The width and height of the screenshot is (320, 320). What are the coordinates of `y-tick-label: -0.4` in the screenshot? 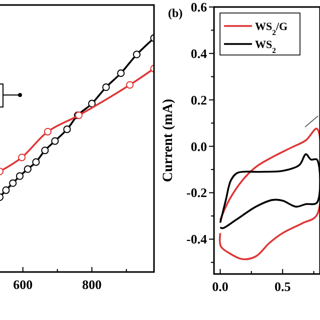 It's located at (197, 239).